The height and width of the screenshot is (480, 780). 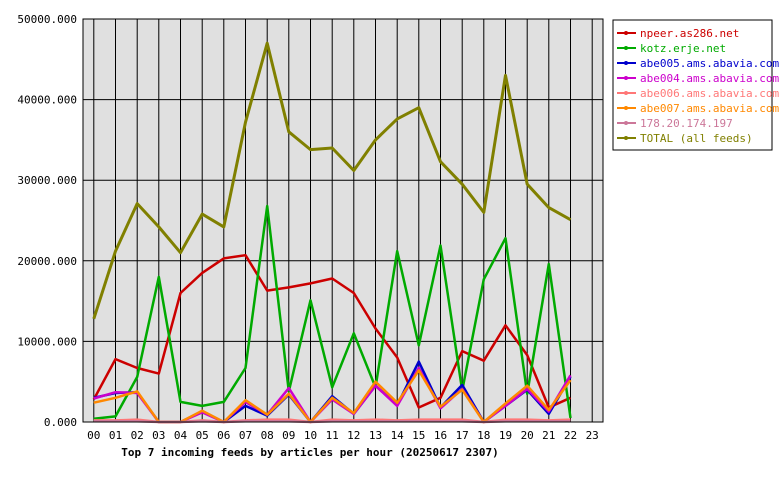 I want to click on x-tick-label: 22, so click(x=570, y=435).